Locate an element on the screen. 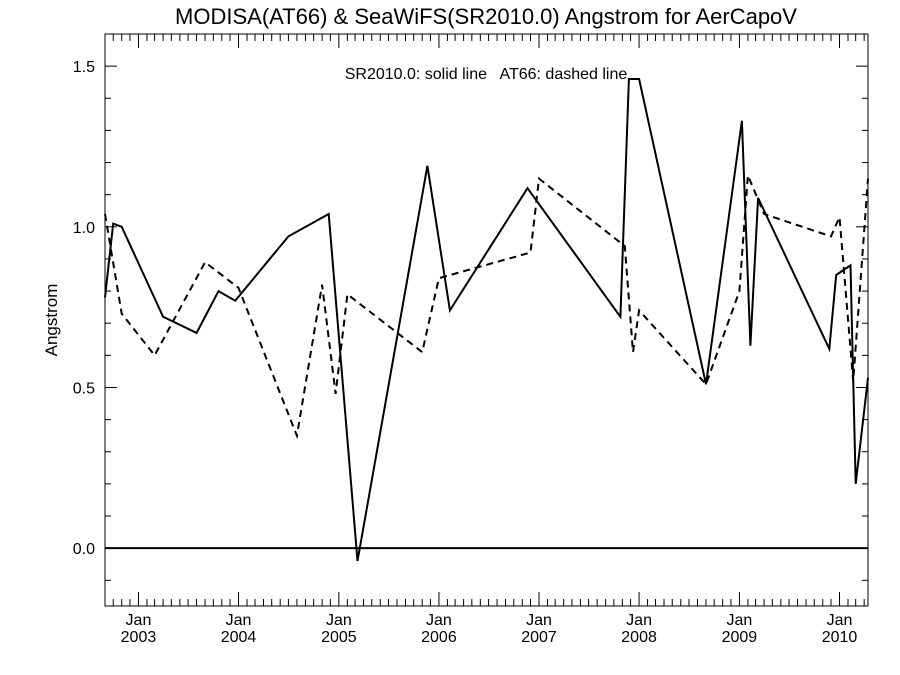  x-tick-label-year: 2009 is located at coordinates (740, 637).